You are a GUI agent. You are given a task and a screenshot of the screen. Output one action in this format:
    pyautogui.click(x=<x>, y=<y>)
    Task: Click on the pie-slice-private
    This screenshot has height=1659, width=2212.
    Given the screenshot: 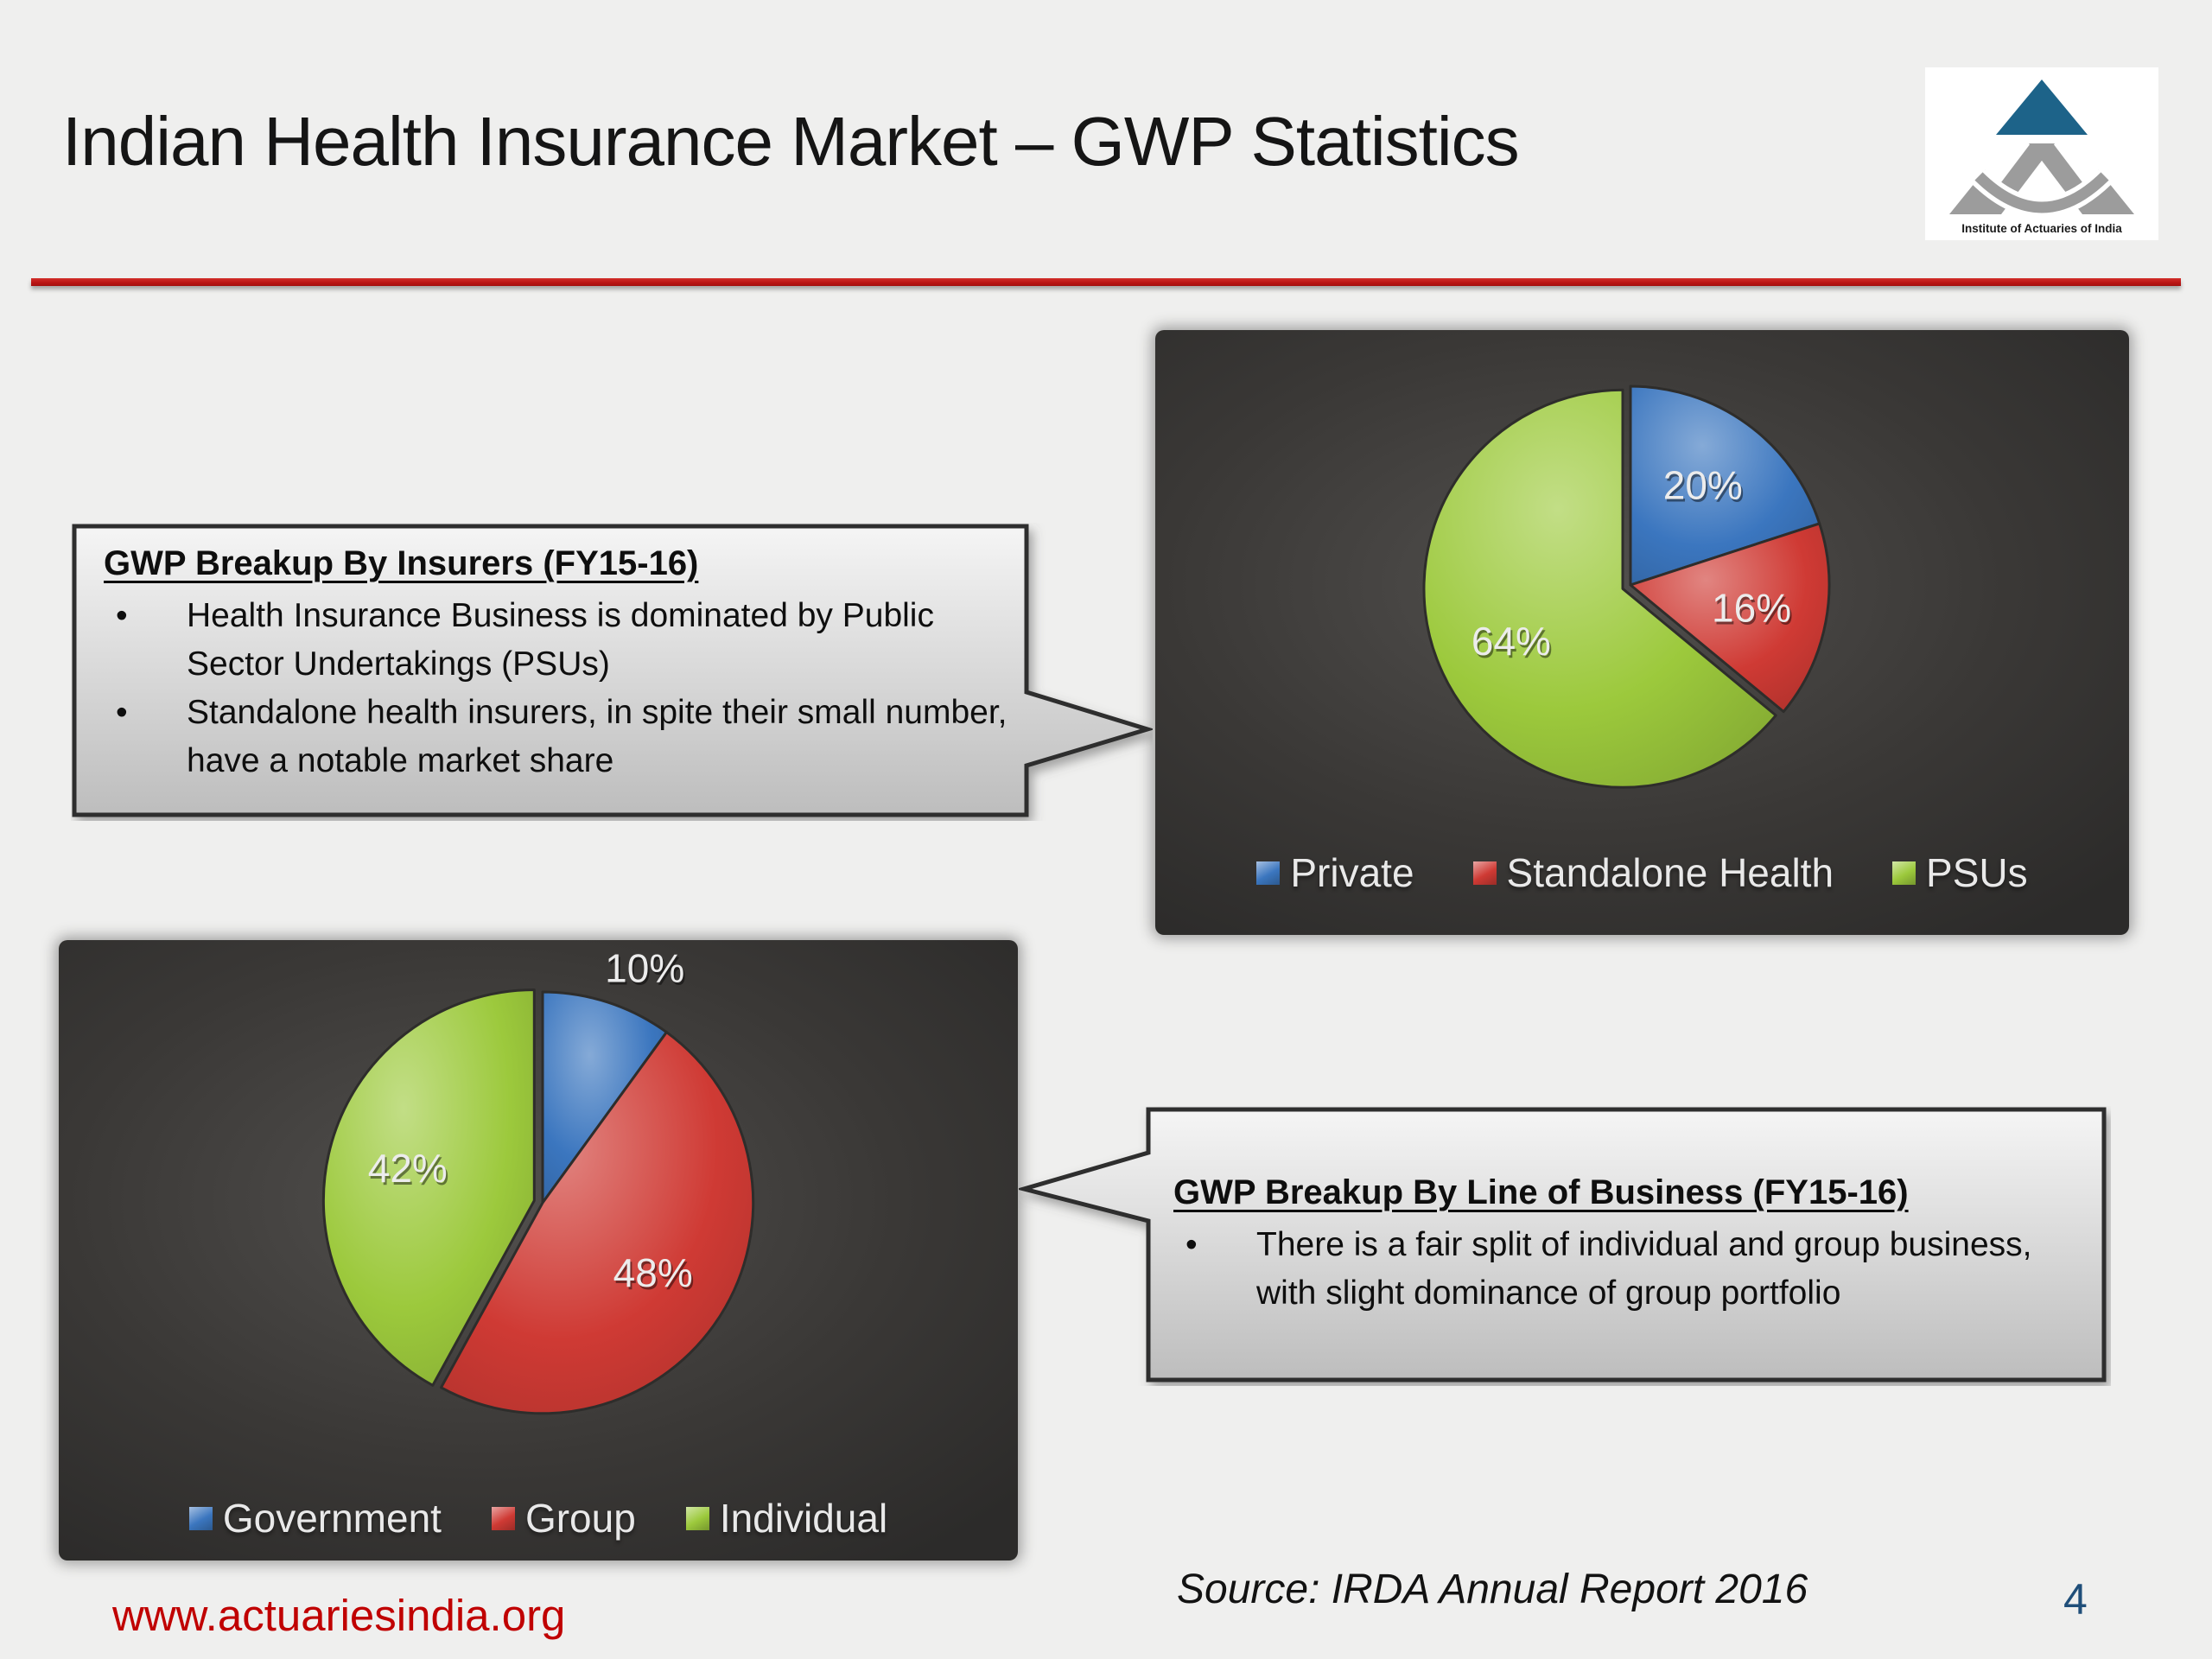 What is the action you would take?
    pyautogui.click(x=1725, y=486)
    